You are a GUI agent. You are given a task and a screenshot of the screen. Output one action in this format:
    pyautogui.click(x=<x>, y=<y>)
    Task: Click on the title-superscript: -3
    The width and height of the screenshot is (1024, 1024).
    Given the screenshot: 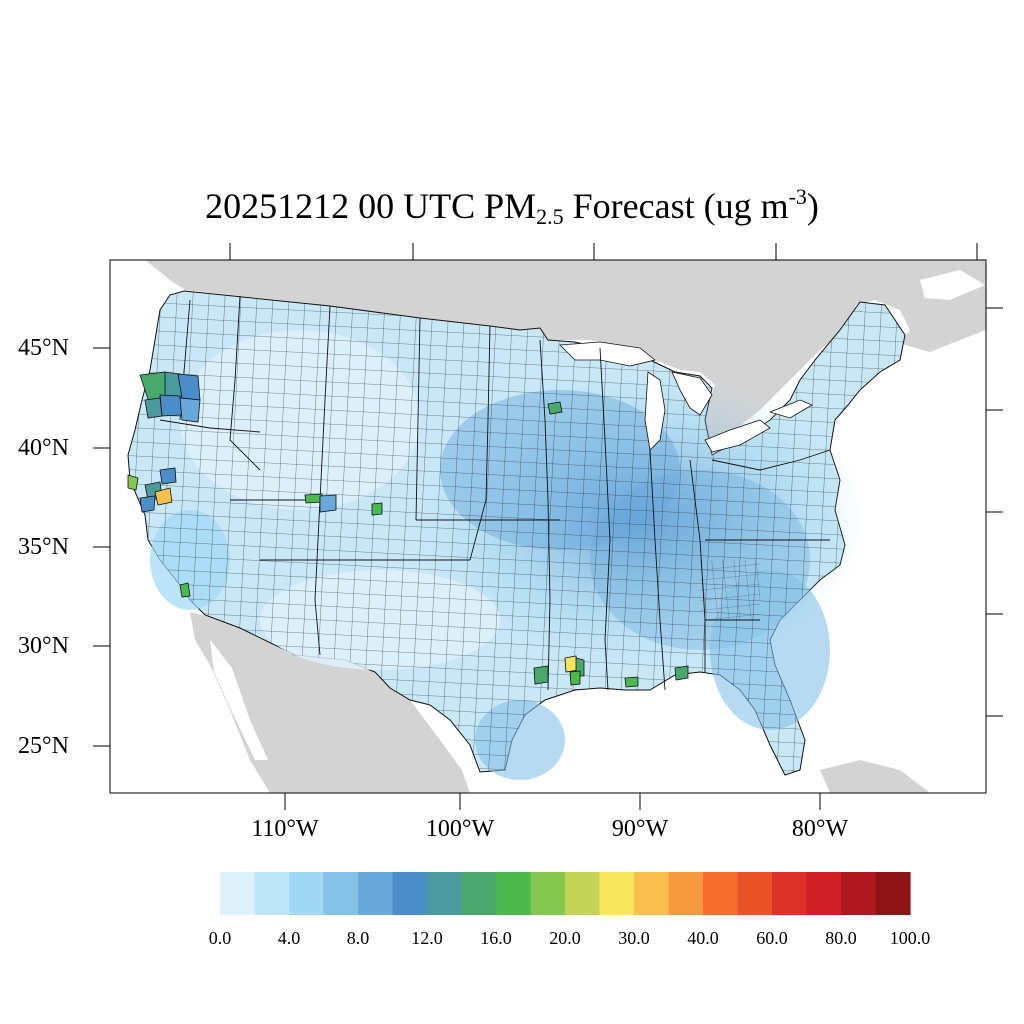 What is the action you would take?
    pyautogui.click(x=797, y=196)
    